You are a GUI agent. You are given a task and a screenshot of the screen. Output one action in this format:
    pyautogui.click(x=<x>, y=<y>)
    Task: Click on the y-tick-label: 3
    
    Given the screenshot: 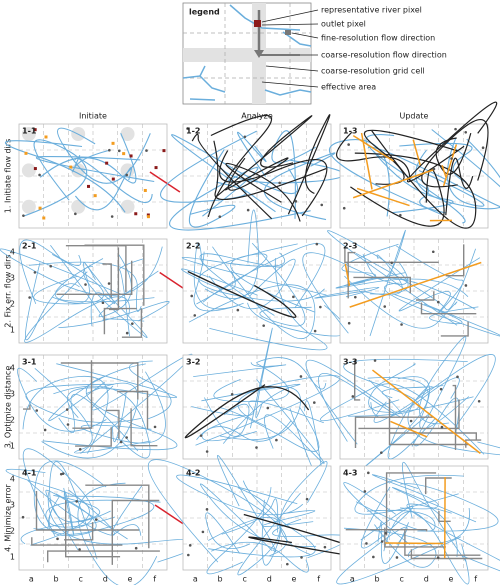 What is the action you would take?
    pyautogui.click(x=12, y=505)
    